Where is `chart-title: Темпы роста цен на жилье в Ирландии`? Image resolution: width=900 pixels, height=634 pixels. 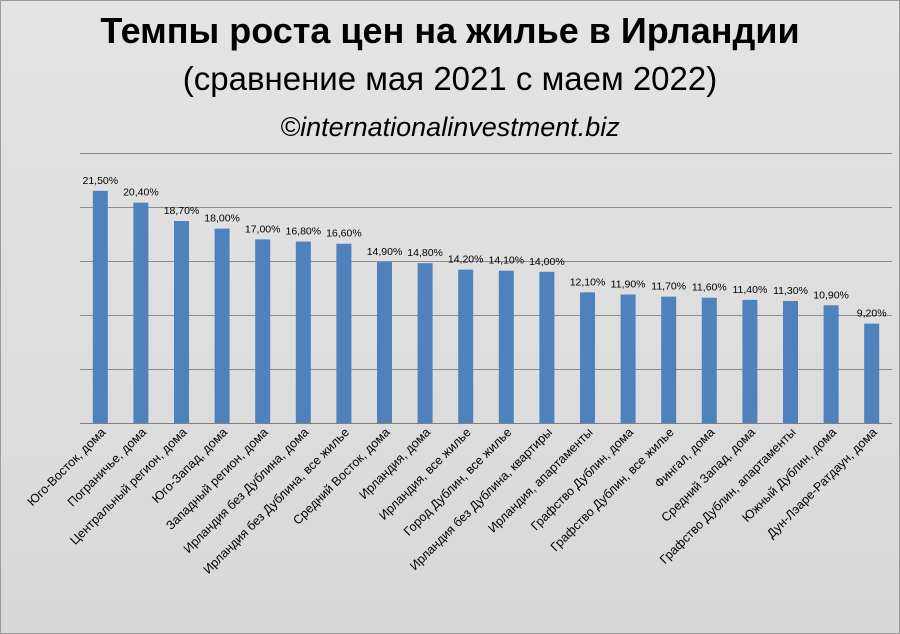 chart-title: Темпы роста цен на жилье в Ирландии is located at coordinates (450, 30).